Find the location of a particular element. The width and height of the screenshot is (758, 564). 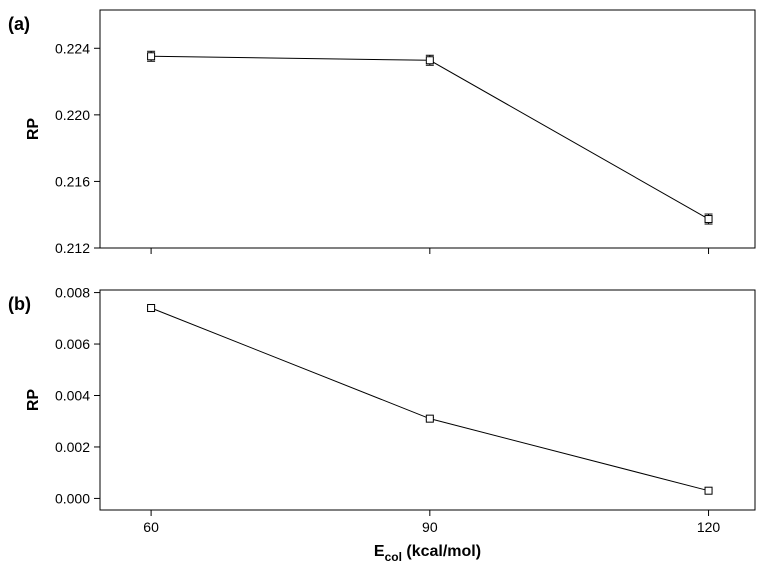

x-tick-label: 90 is located at coordinates (430, 527).